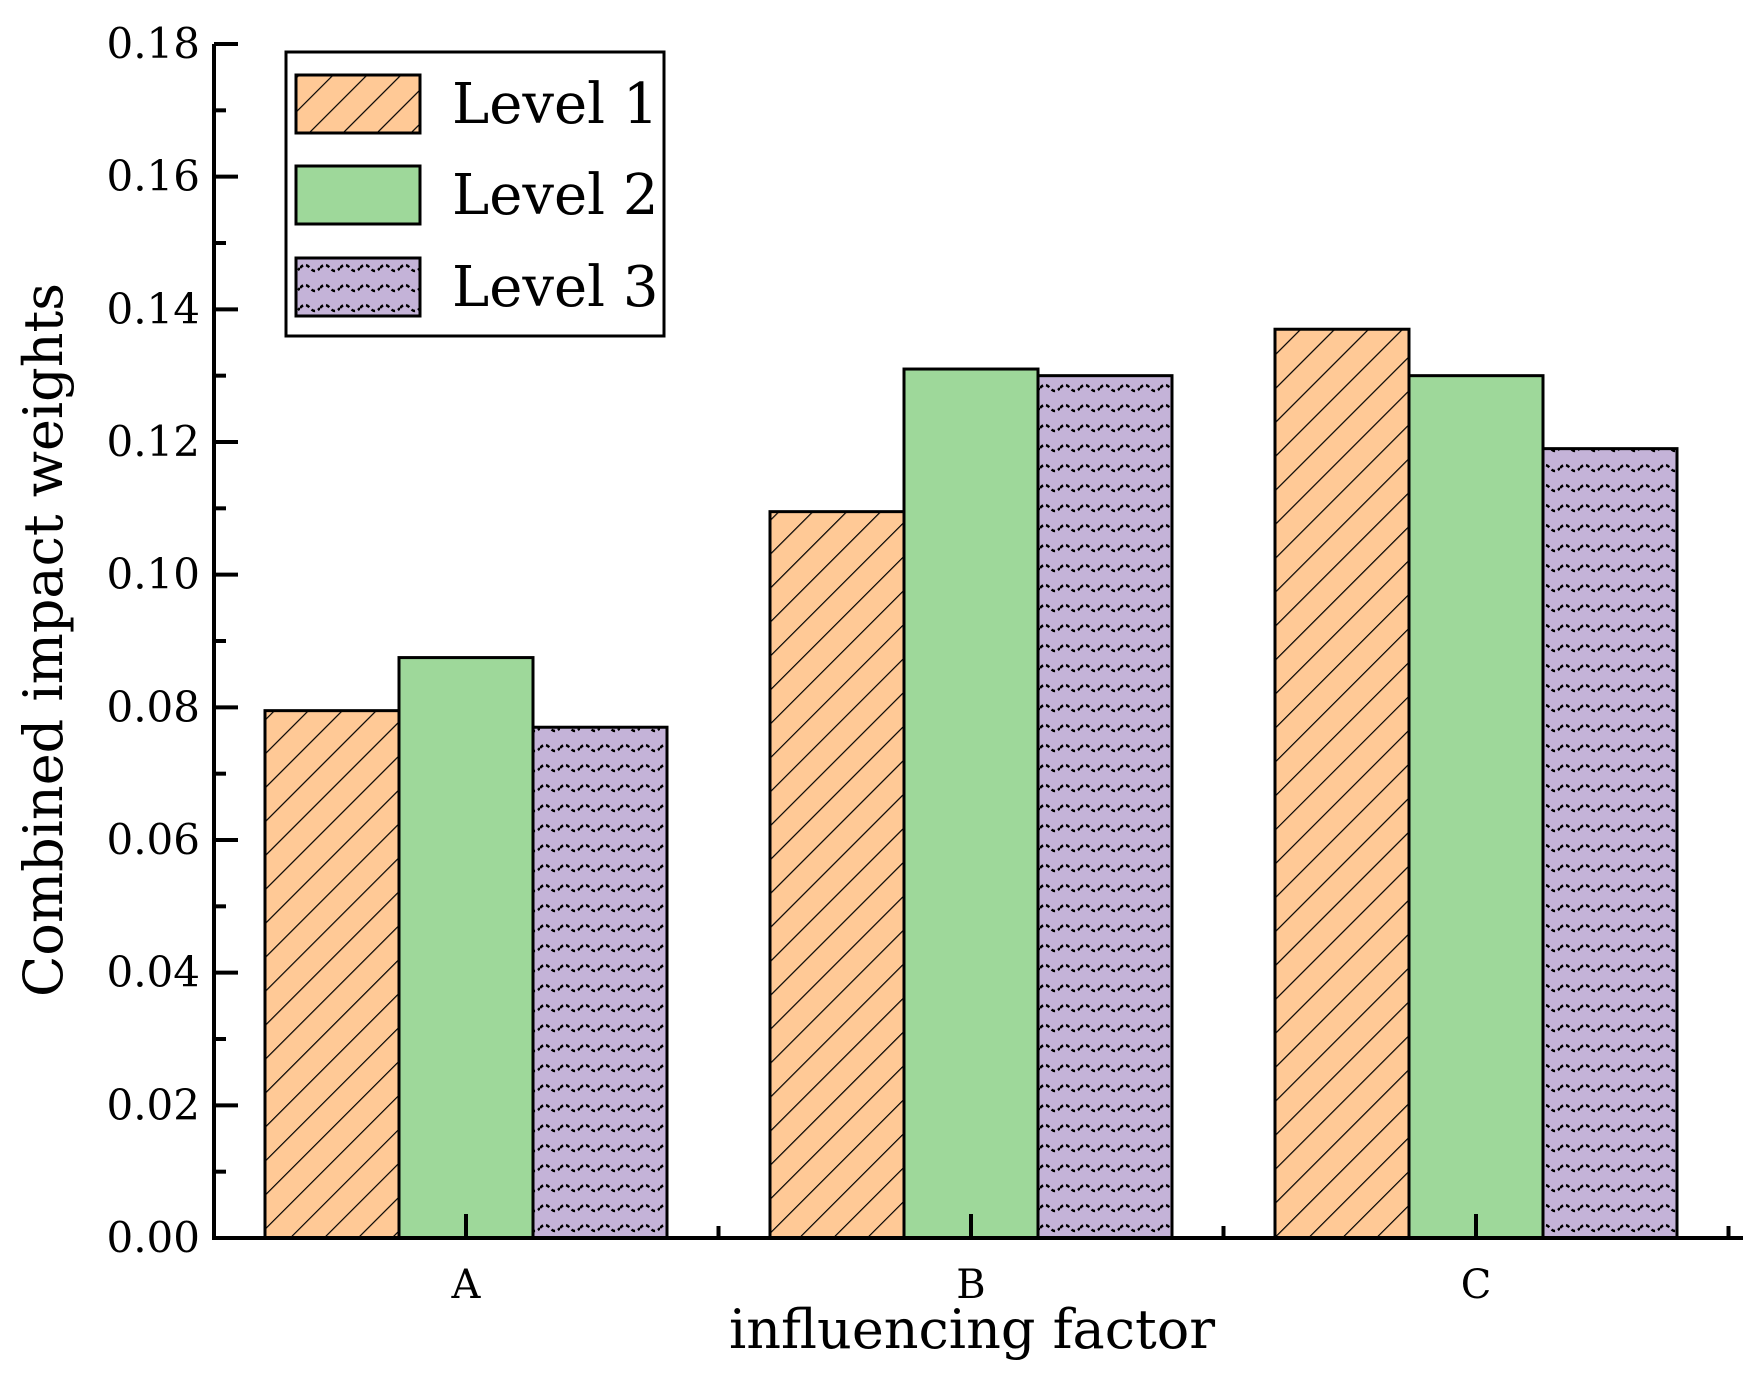 The image size is (1747, 1383). What do you see at coordinates (153, 574) in the screenshot?
I see `y-tick-label: 0.10` at bounding box center [153, 574].